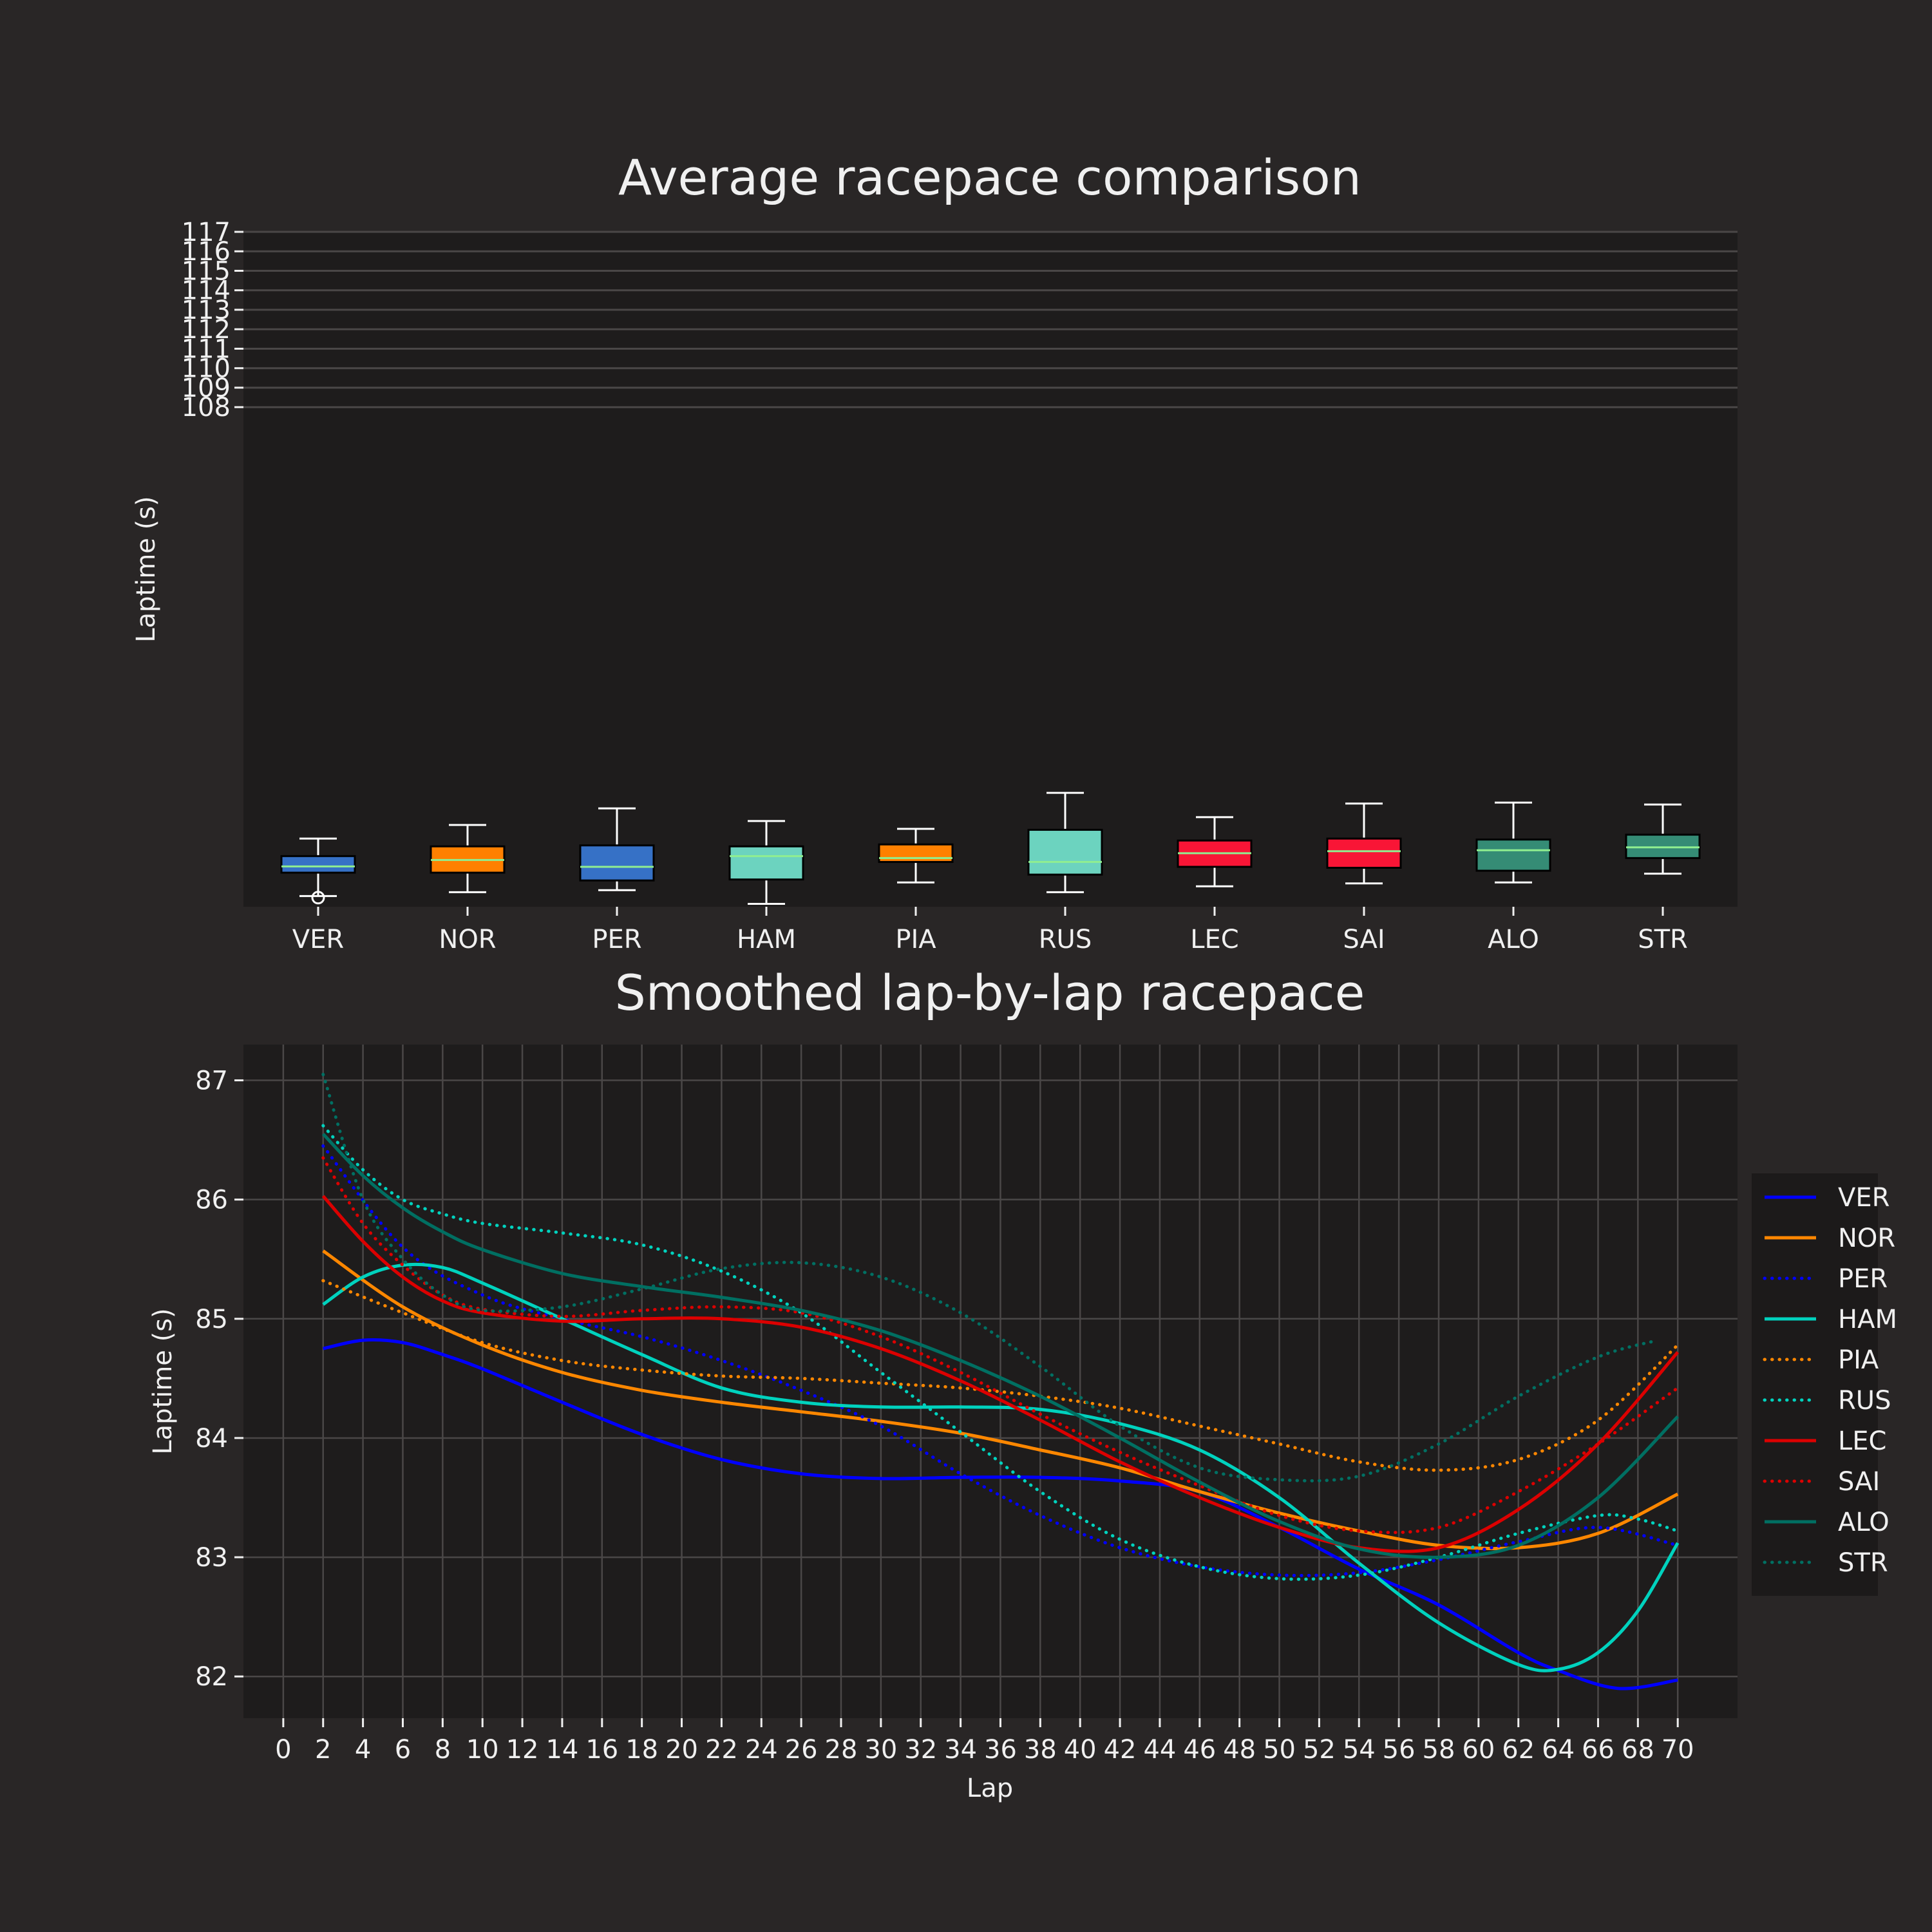  What do you see at coordinates (990, 993) in the screenshot?
I see `line-chart-title: Smoothed lap-by-lap racepace` at bounding box center [990, 993].